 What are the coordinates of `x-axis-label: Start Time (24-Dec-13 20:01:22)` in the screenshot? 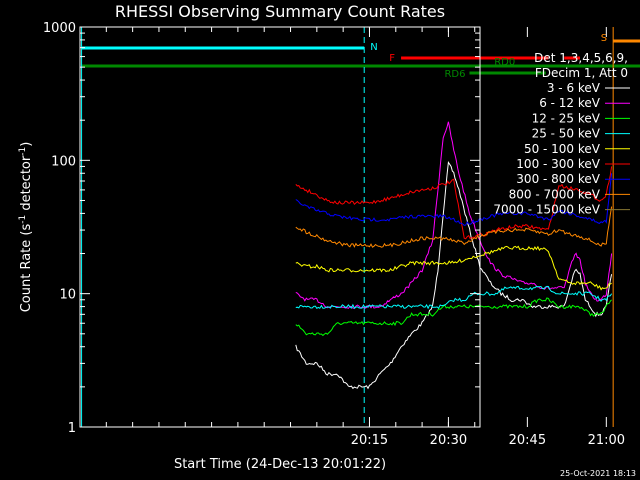 It's located at (280, 464).